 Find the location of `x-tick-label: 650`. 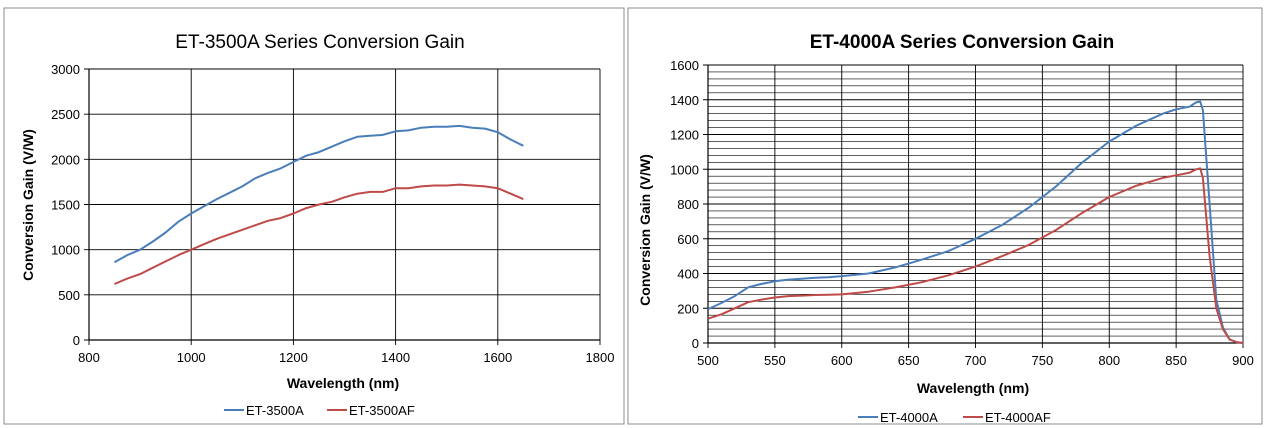

x-tick-label: 650 is located at coordinates (909, 360).